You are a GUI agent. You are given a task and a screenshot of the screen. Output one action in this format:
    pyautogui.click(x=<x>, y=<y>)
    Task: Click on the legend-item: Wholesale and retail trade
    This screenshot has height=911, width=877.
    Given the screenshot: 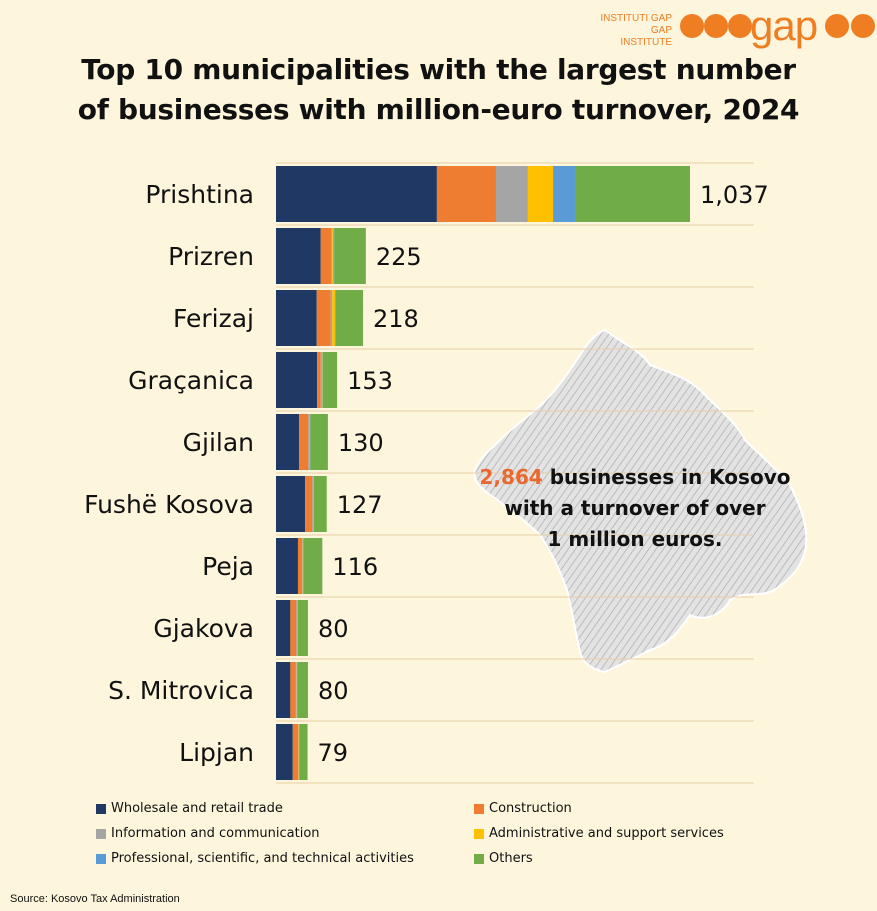 What is the action you would take?
    pyautogui.click(x=285, y=809)
    